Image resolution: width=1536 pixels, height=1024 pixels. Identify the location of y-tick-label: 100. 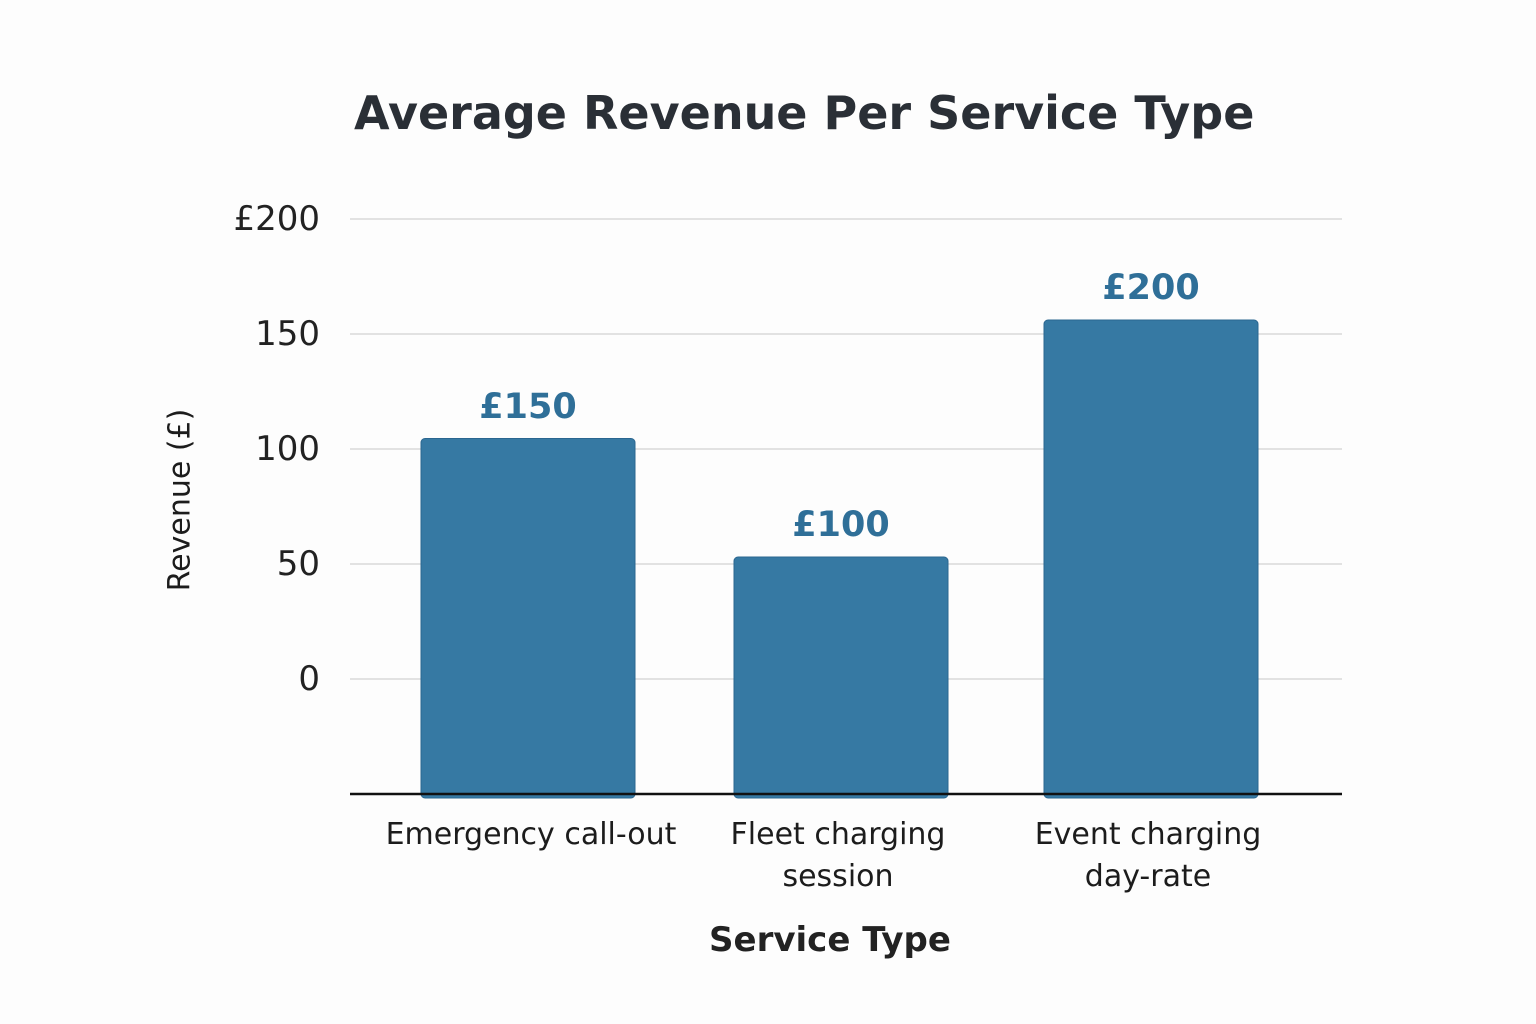
(287, 449).